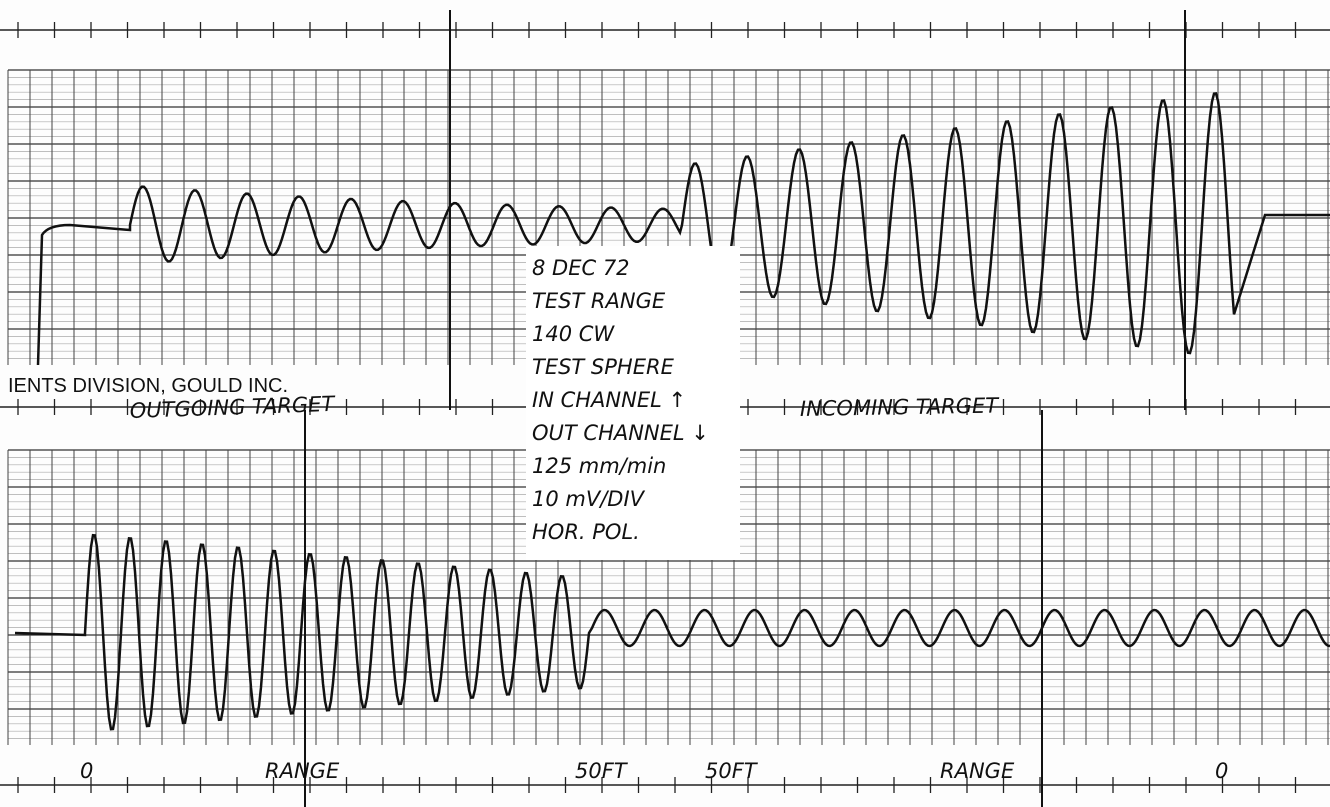 This screenshot has width=1330, height=807. What do you see at coordinates (620, 433) in the screenshot?
I see `note-line: OUT CHANNEL ↓` at bounding box center [620, 433].